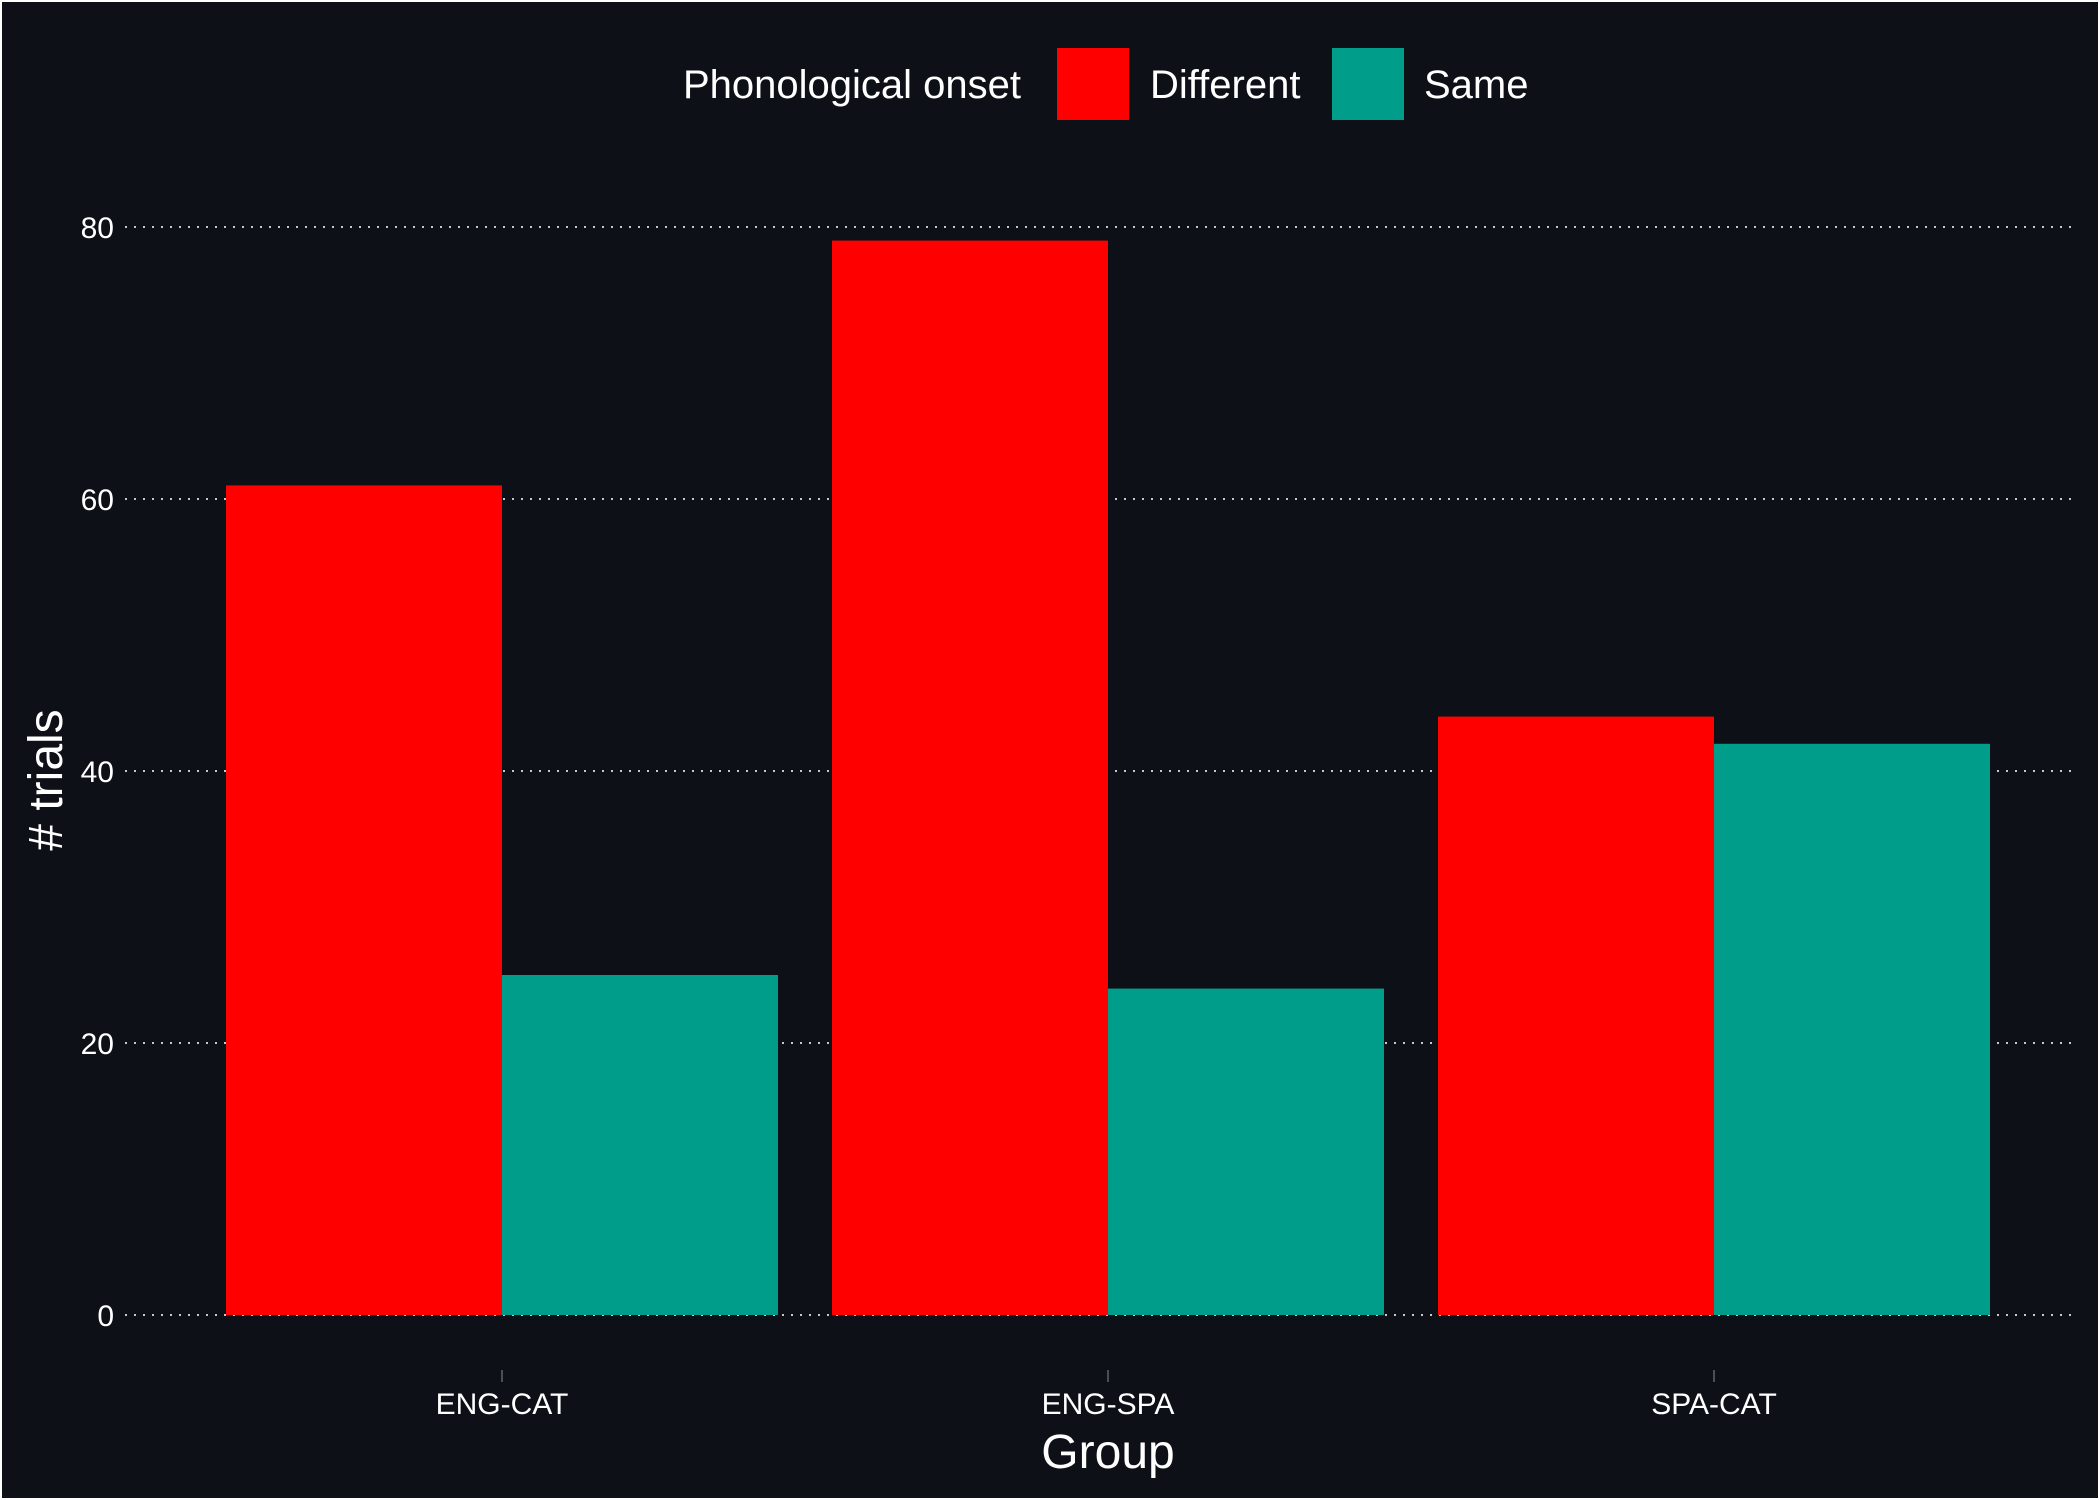  What do you see at coordinates (502, 1404) in the screenshot?
I see `x-tick-label: ENG-CAT` at bounding box center [502, 1404].